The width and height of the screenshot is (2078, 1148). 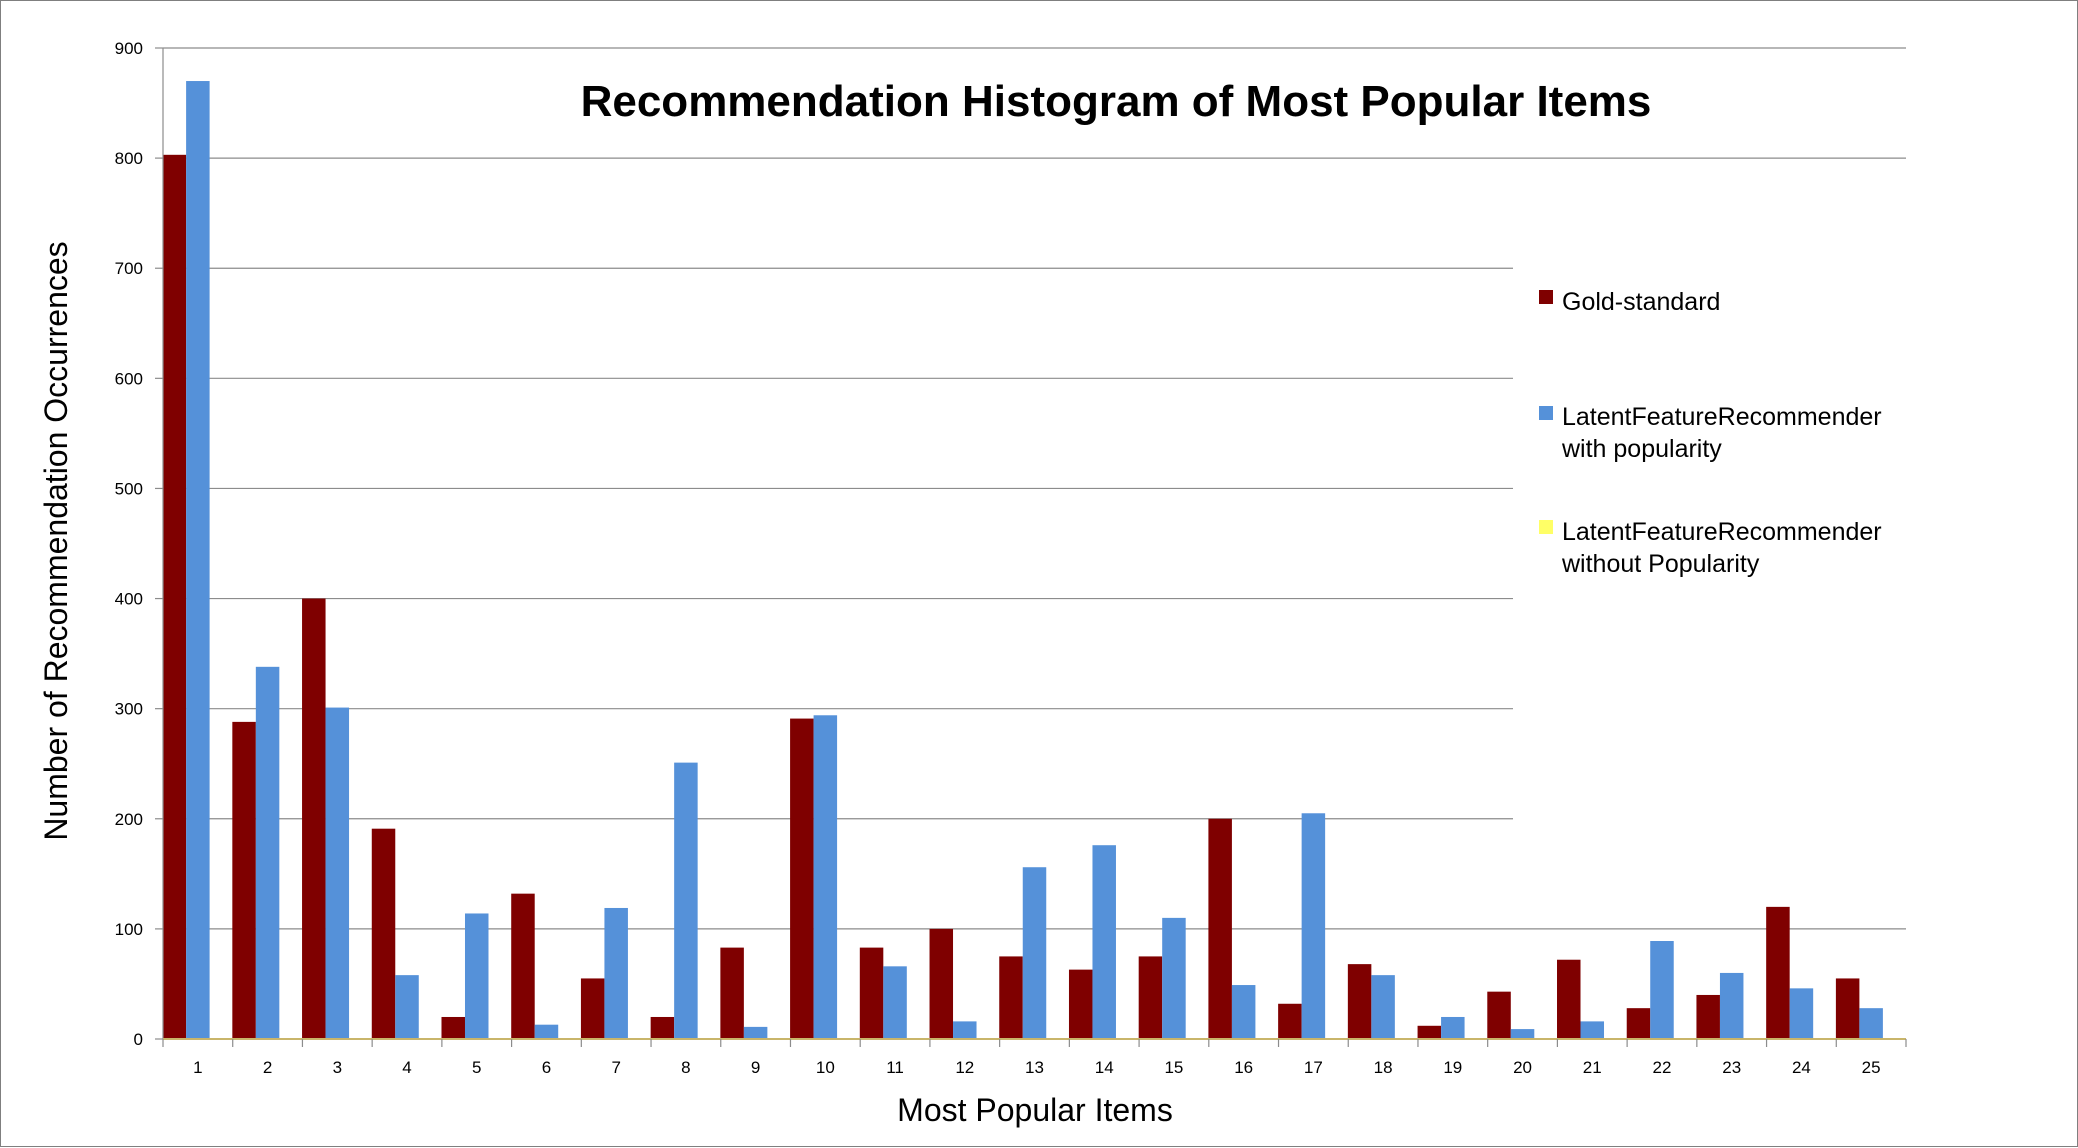 What do you see at coordinates (129, 709) in the screenshot?
I see `y-tick-label: 300` at bounding box center [129, 709].